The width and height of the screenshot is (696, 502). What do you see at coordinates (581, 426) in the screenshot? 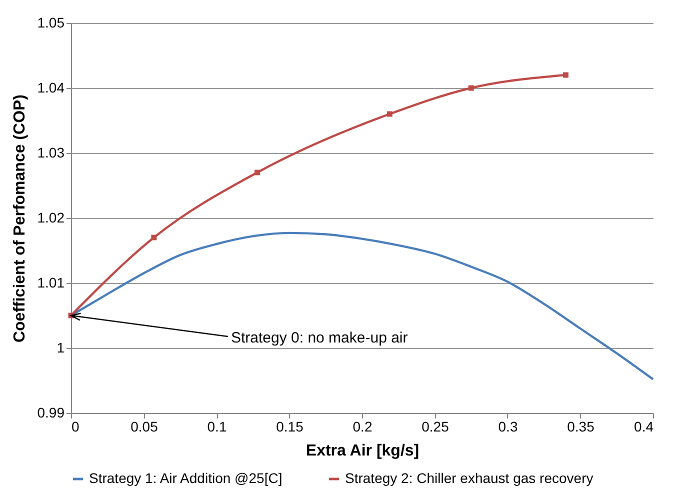
I see `x-tick-label: 0.35` at bounding box center [581, 426].